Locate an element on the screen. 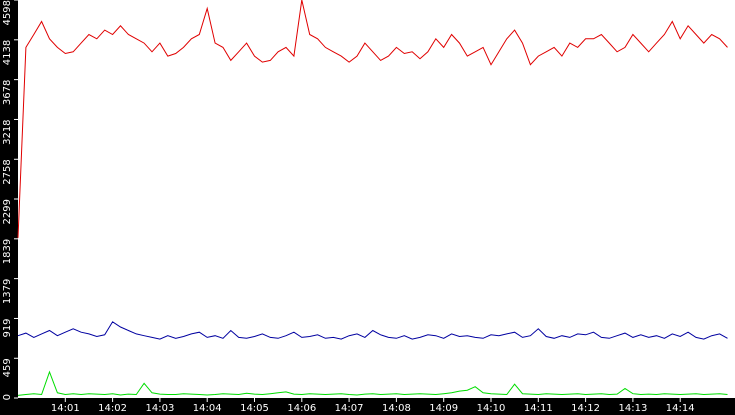 Image resolution: width=735 pixels, height=415 pixels. x-tick-label: 14:02 is located at coordinates (112, 408).